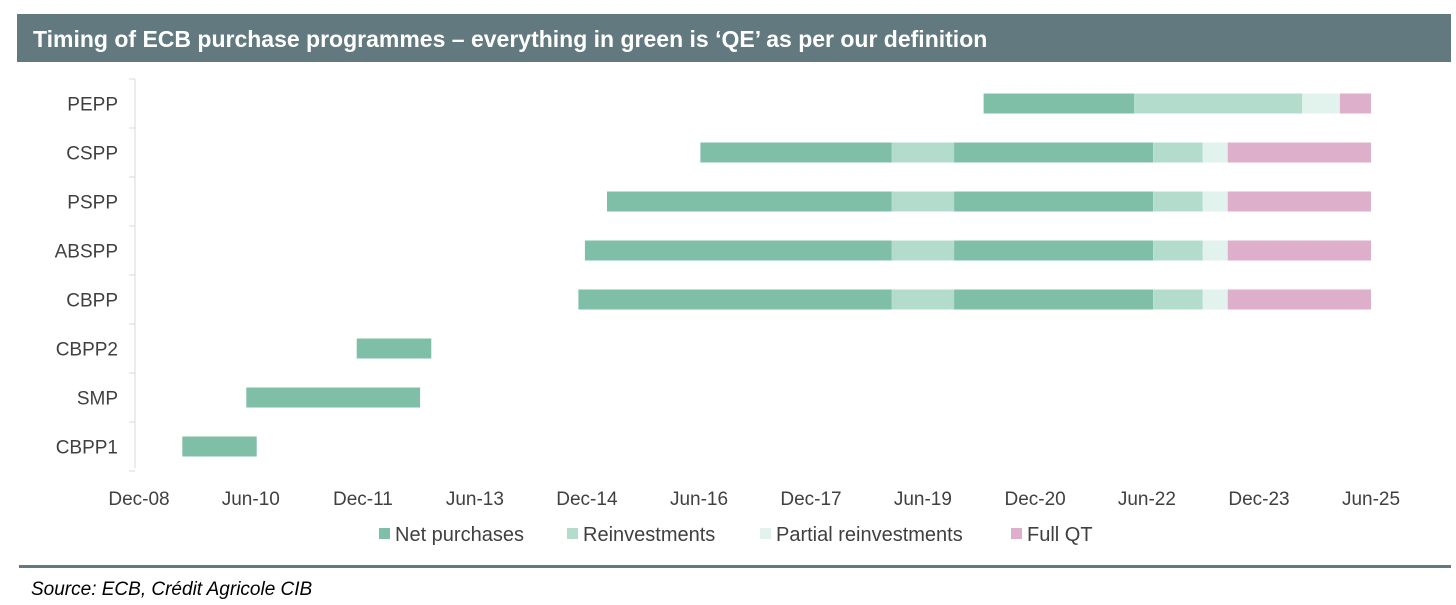 This screenshot has width=1456, height=605. I want to click on bar-segment-abspp-partial, so click(1215, 250).